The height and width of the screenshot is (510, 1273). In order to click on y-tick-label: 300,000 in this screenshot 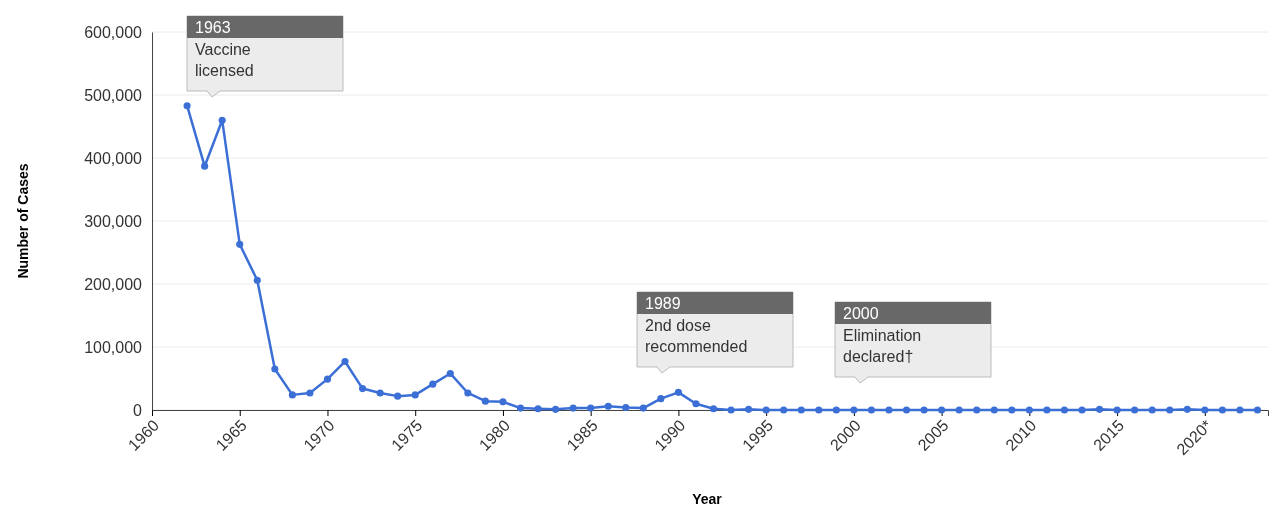, I will do `click(113, 221)`.